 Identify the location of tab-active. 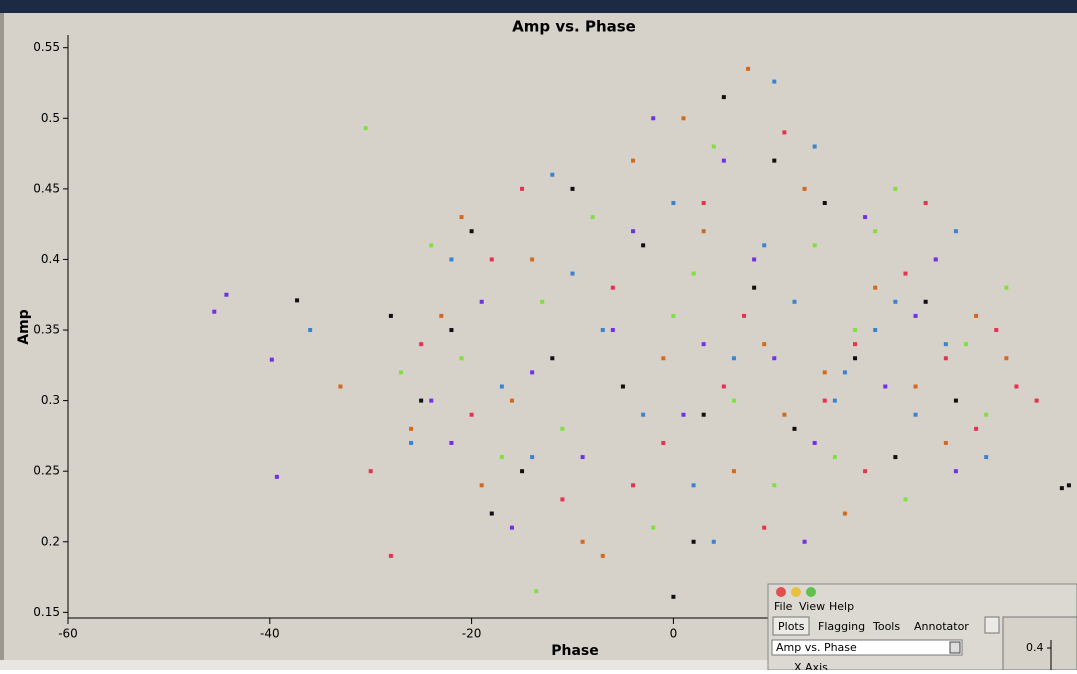
(791, 626).